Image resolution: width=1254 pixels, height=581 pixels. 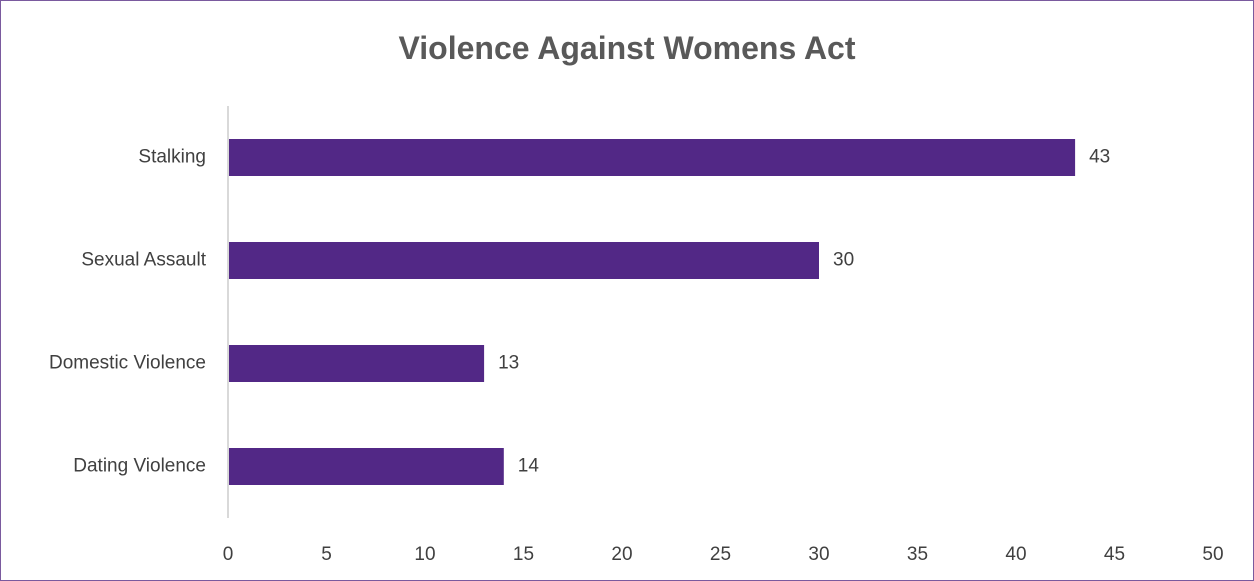 What do you see at coordinates (143, 260) in the screenshot?
I see `category-label: Sexual Assault` at bounding box center [143, 260].